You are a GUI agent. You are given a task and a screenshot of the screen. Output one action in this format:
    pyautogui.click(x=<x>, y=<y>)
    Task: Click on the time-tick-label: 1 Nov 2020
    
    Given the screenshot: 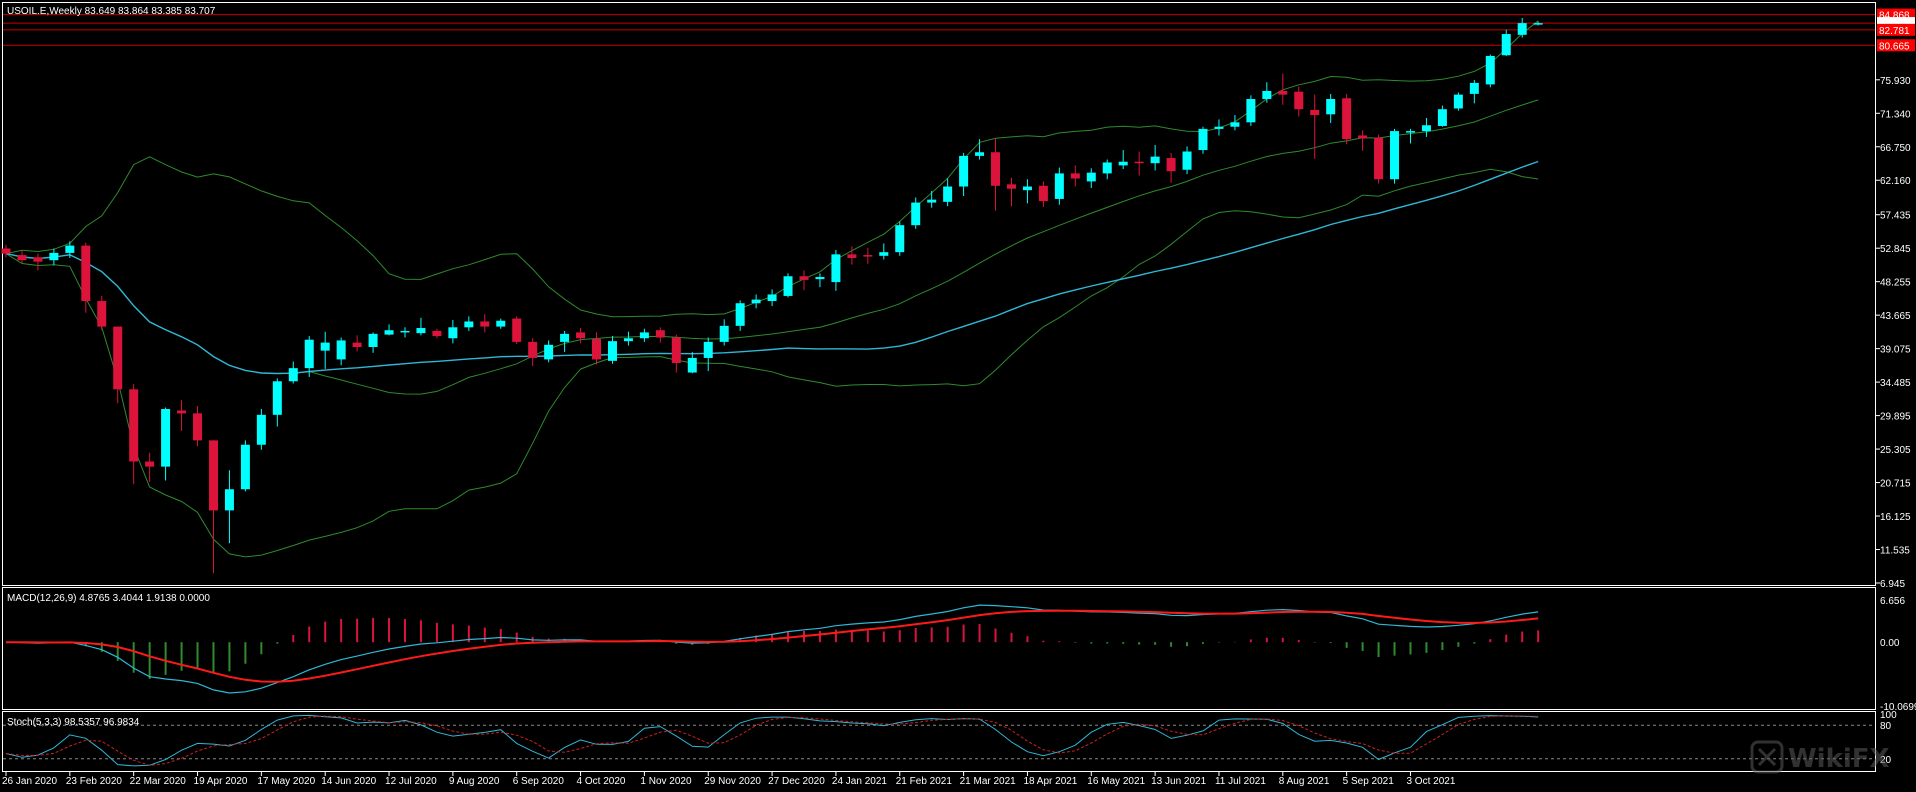 What is the action you would take?
    pyautogui.click(x=666, y=781)
    